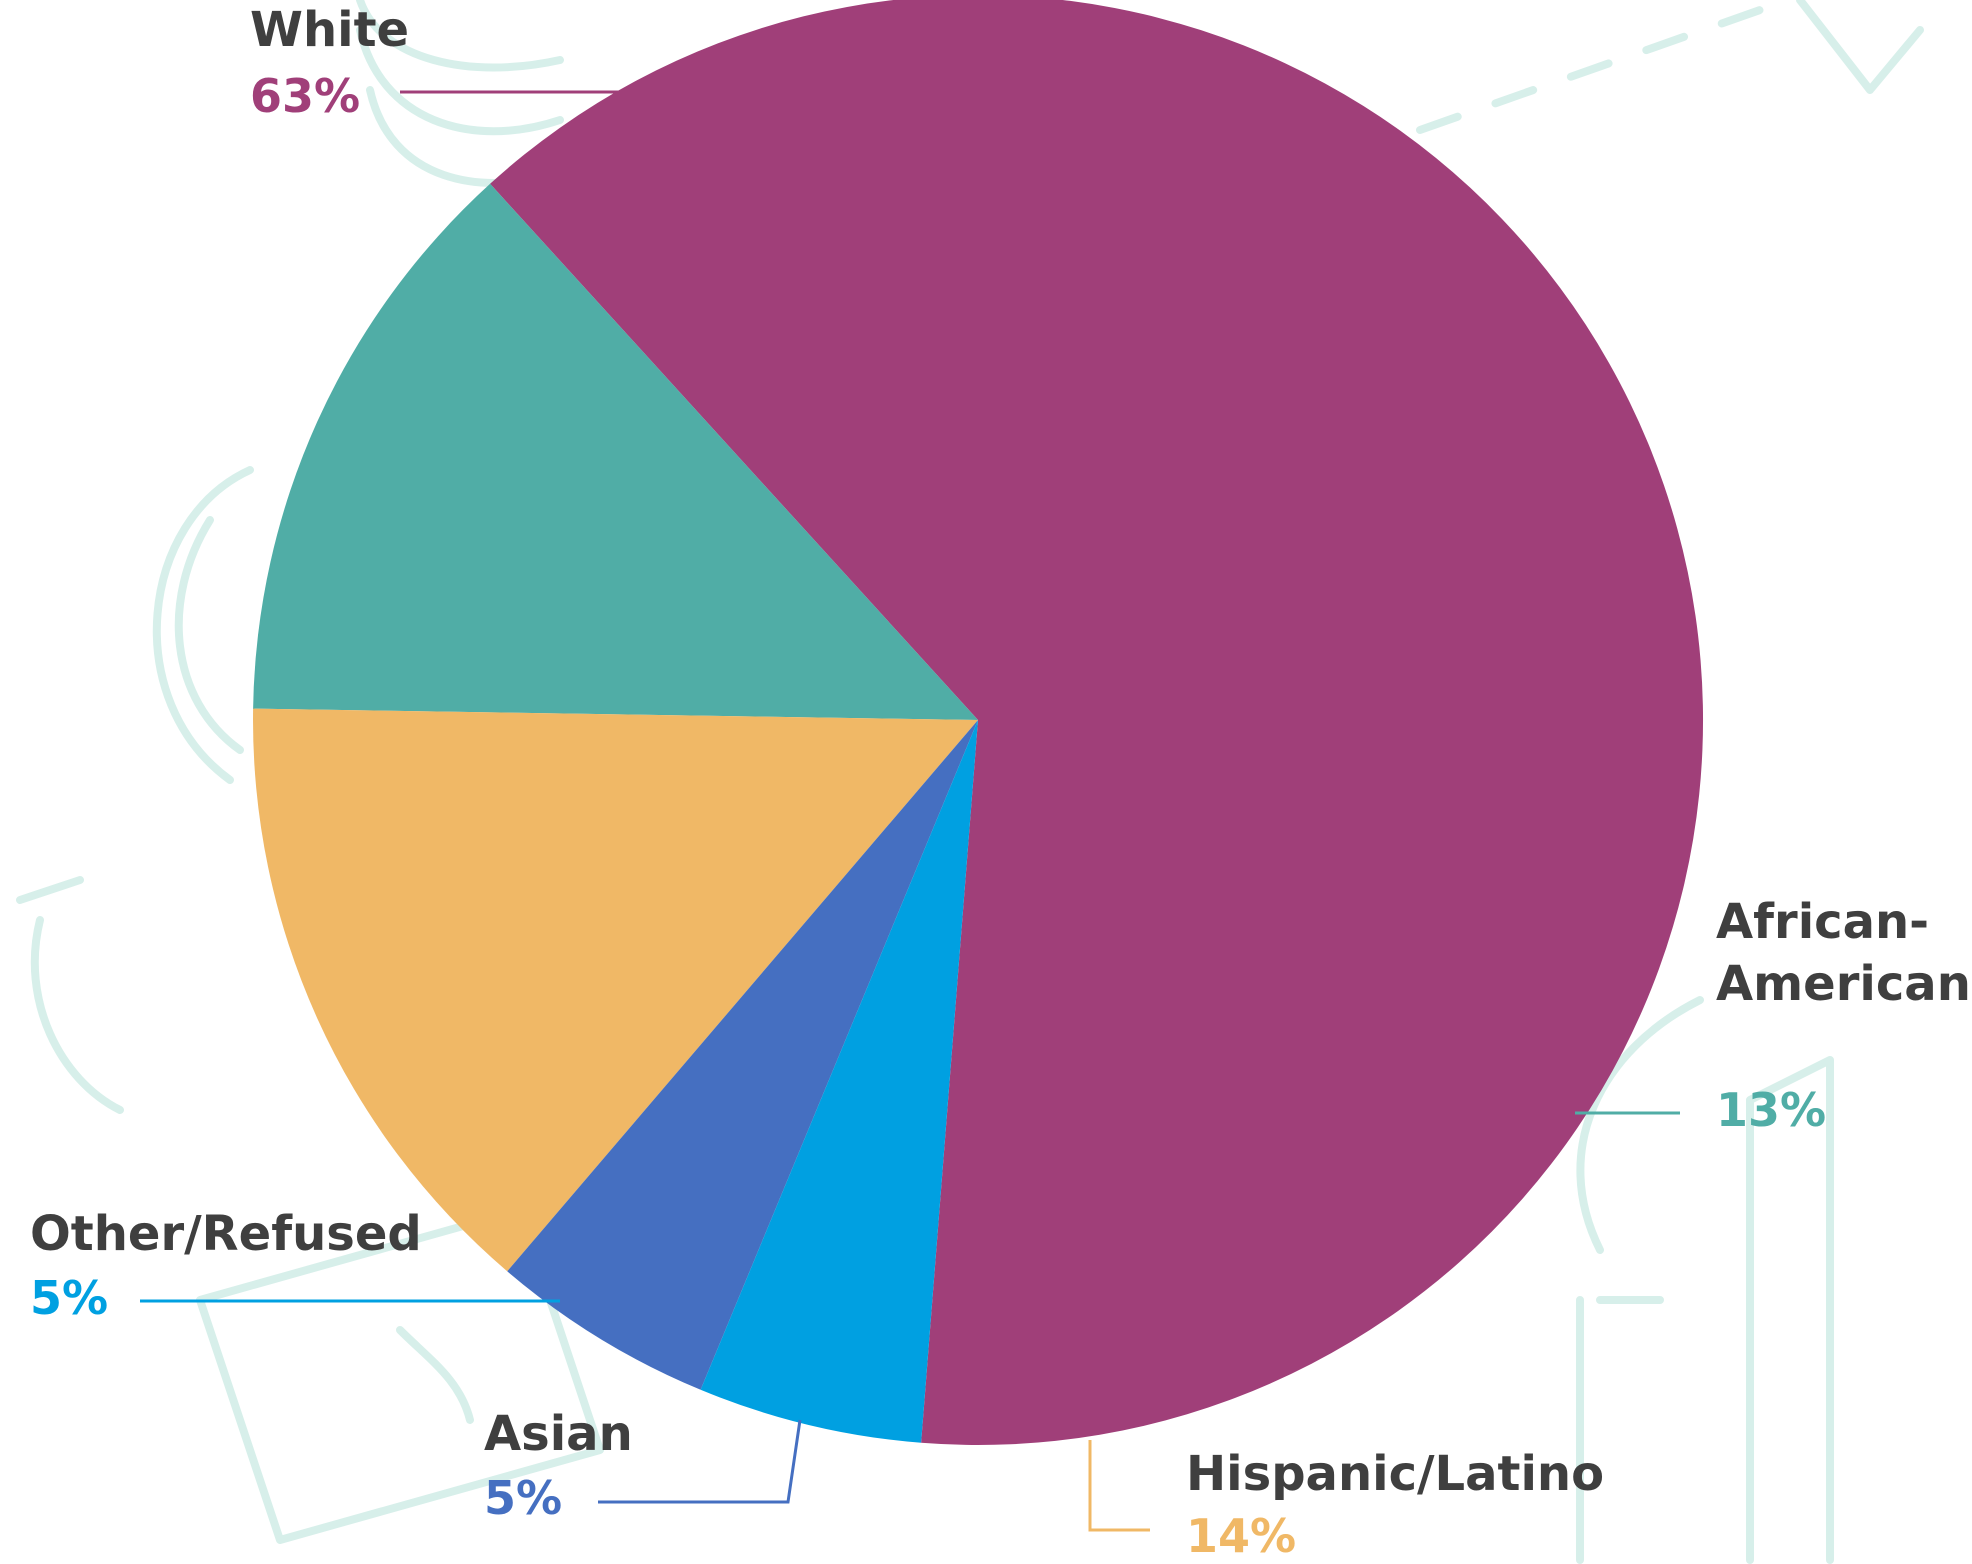 The image size is (1972, 1564). Describe the element at coordinates (1241, 1536) in the screenshot. I see `slice-percent-label: 14%` at that location.